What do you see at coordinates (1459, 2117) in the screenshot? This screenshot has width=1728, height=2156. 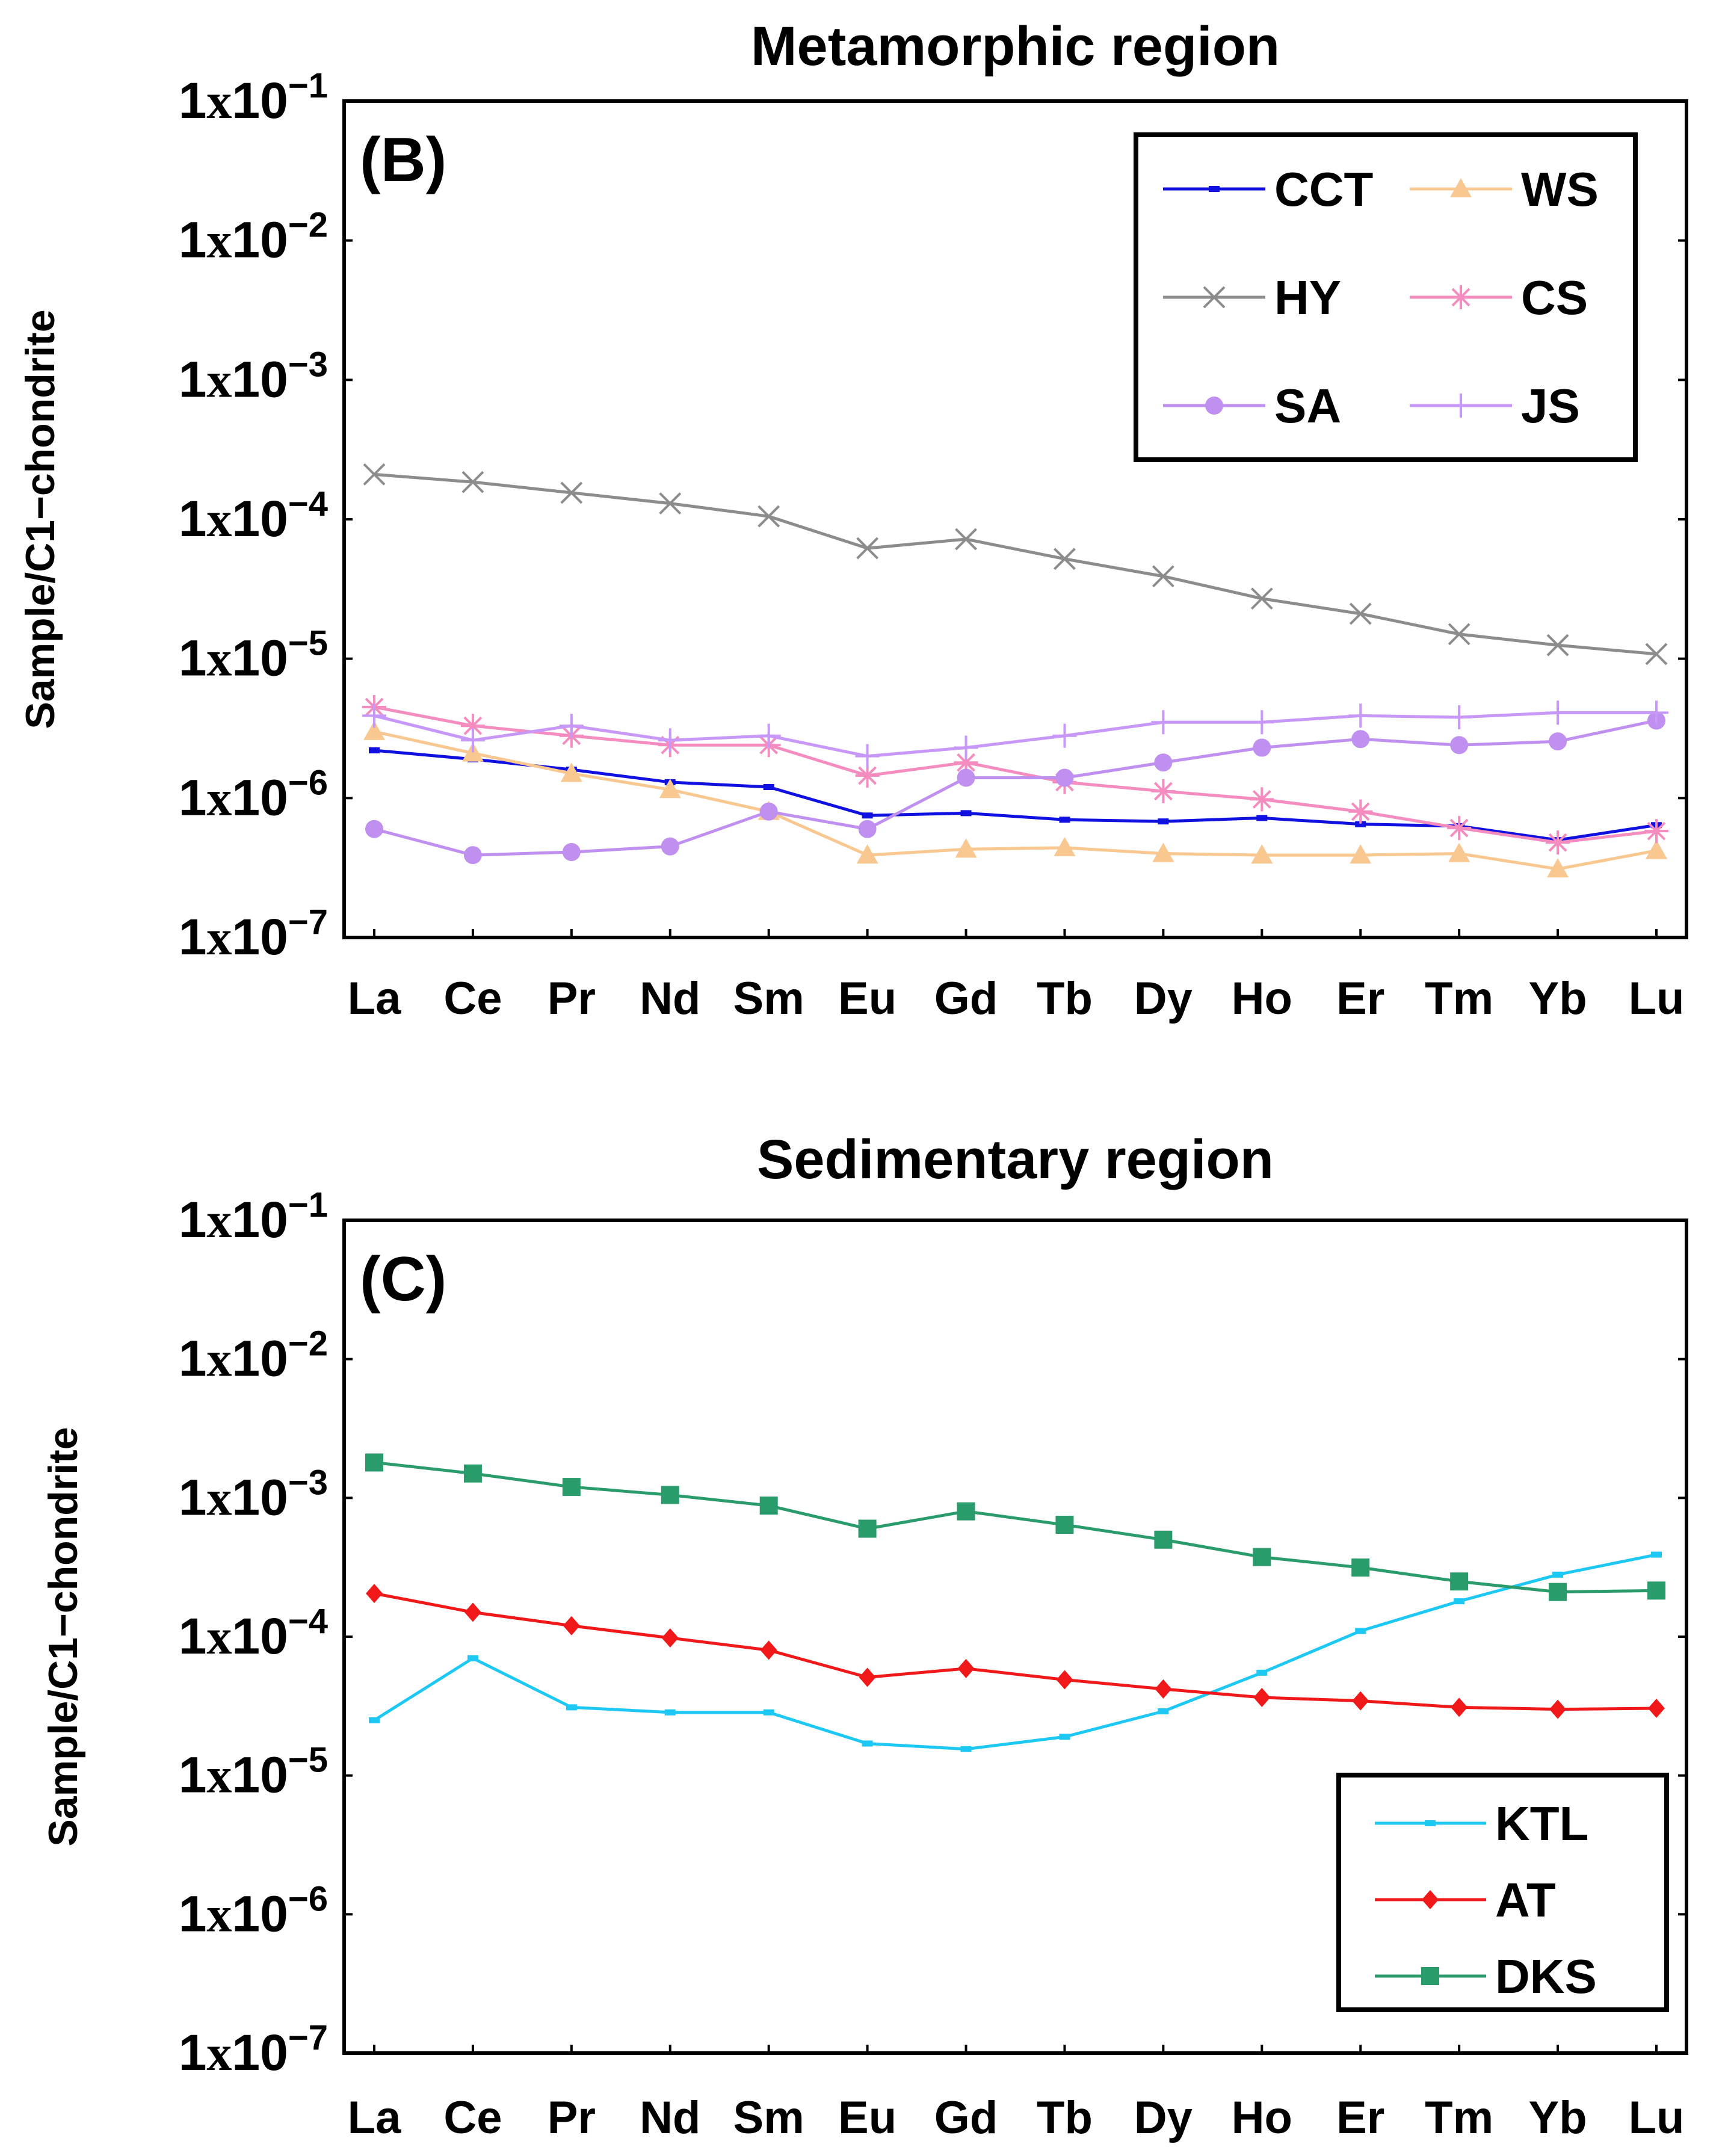 I see `x-tick-label: Tm` at bounding box center [1459, 2117].